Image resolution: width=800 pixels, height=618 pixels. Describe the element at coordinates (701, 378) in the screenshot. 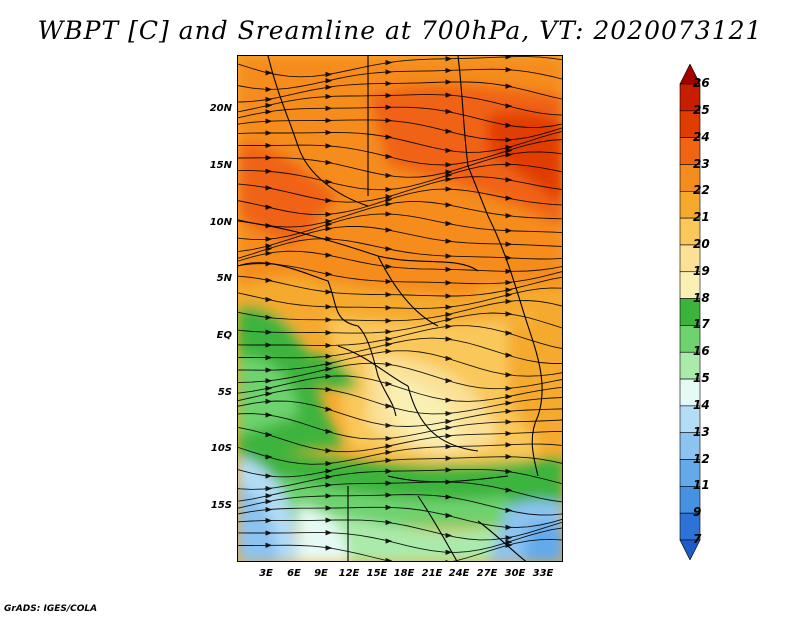

I see `colorbar-label: 15` at that location.